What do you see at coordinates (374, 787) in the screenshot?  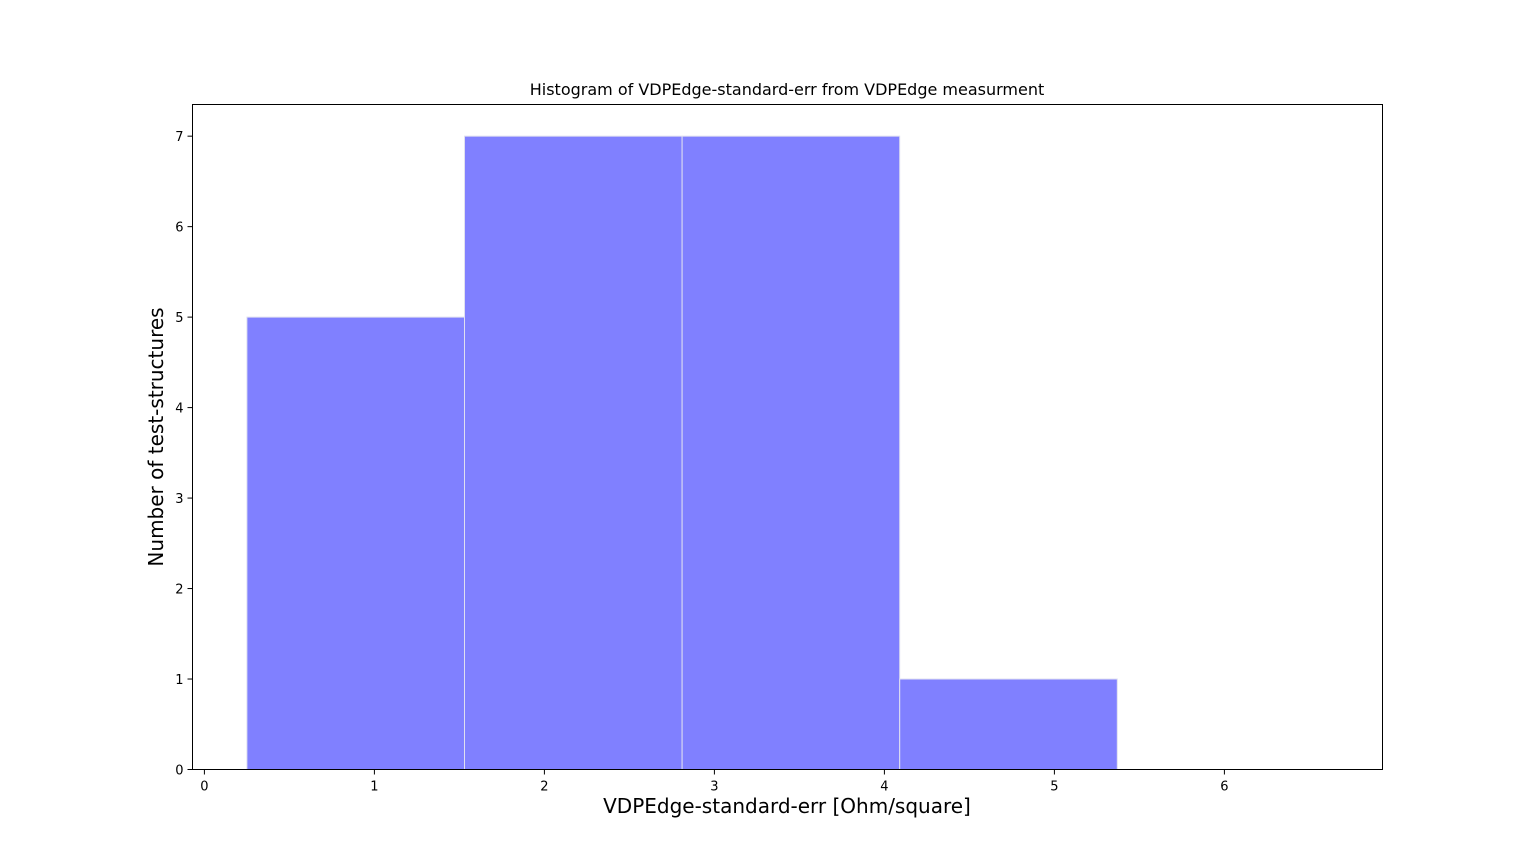 I see `x-tick-label: 1` at bounding box center [374, 787].